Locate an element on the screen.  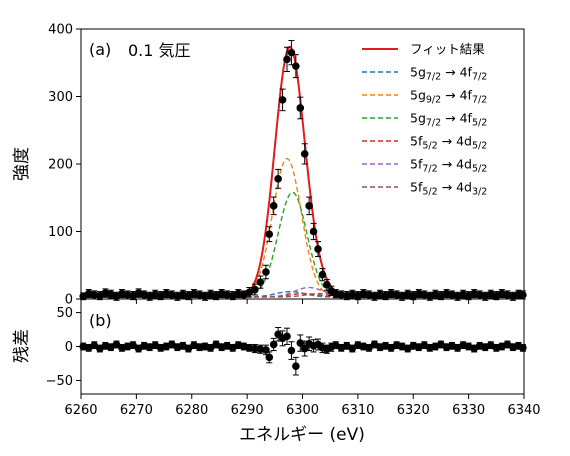
residual-y-tick-label: 0 is located at coordinates (69, 347).